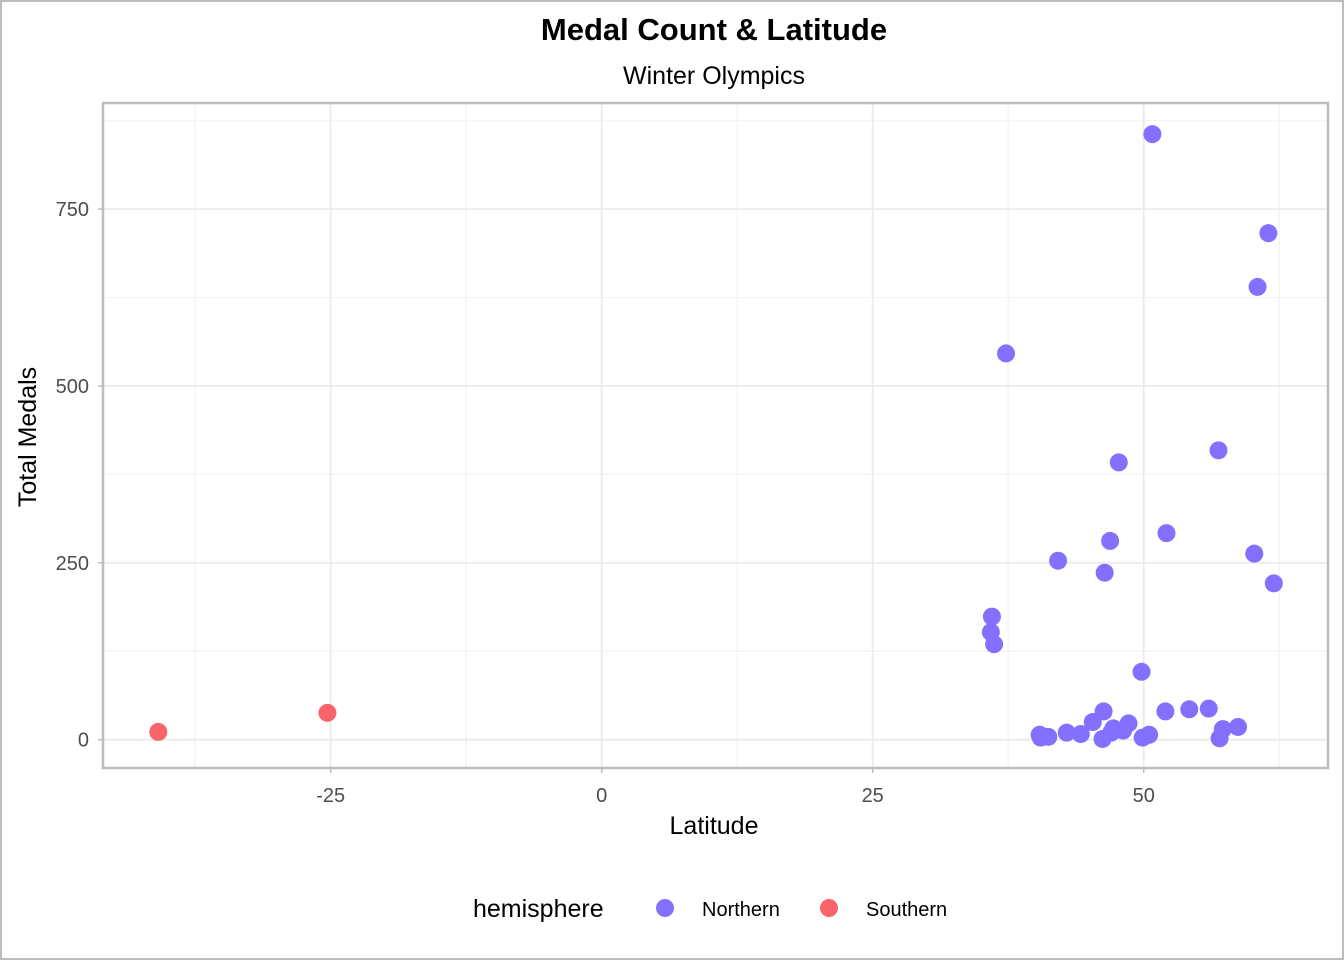 The height and width of the screenshot is (960, 1344). What do you see at coordinates (714, 76) in the screenshot?
I see `chart-subtitle: Winter Olympics` at bounding box center [714, 76].